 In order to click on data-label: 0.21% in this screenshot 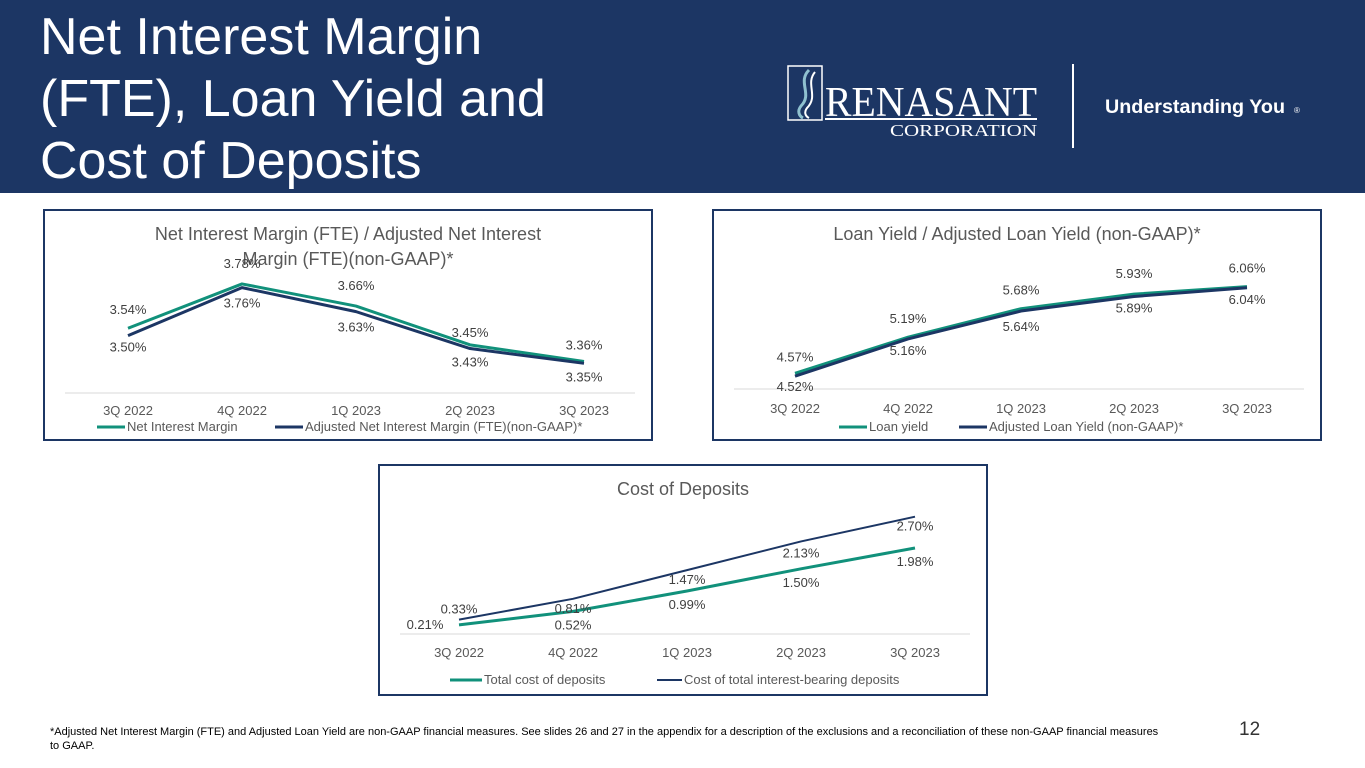, I will do `click(425, 624)`.